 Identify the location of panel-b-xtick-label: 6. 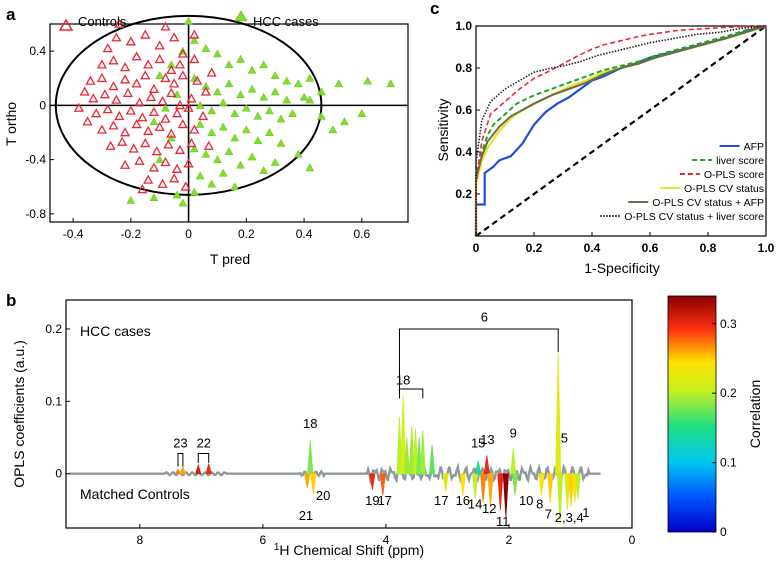
(263, 540).